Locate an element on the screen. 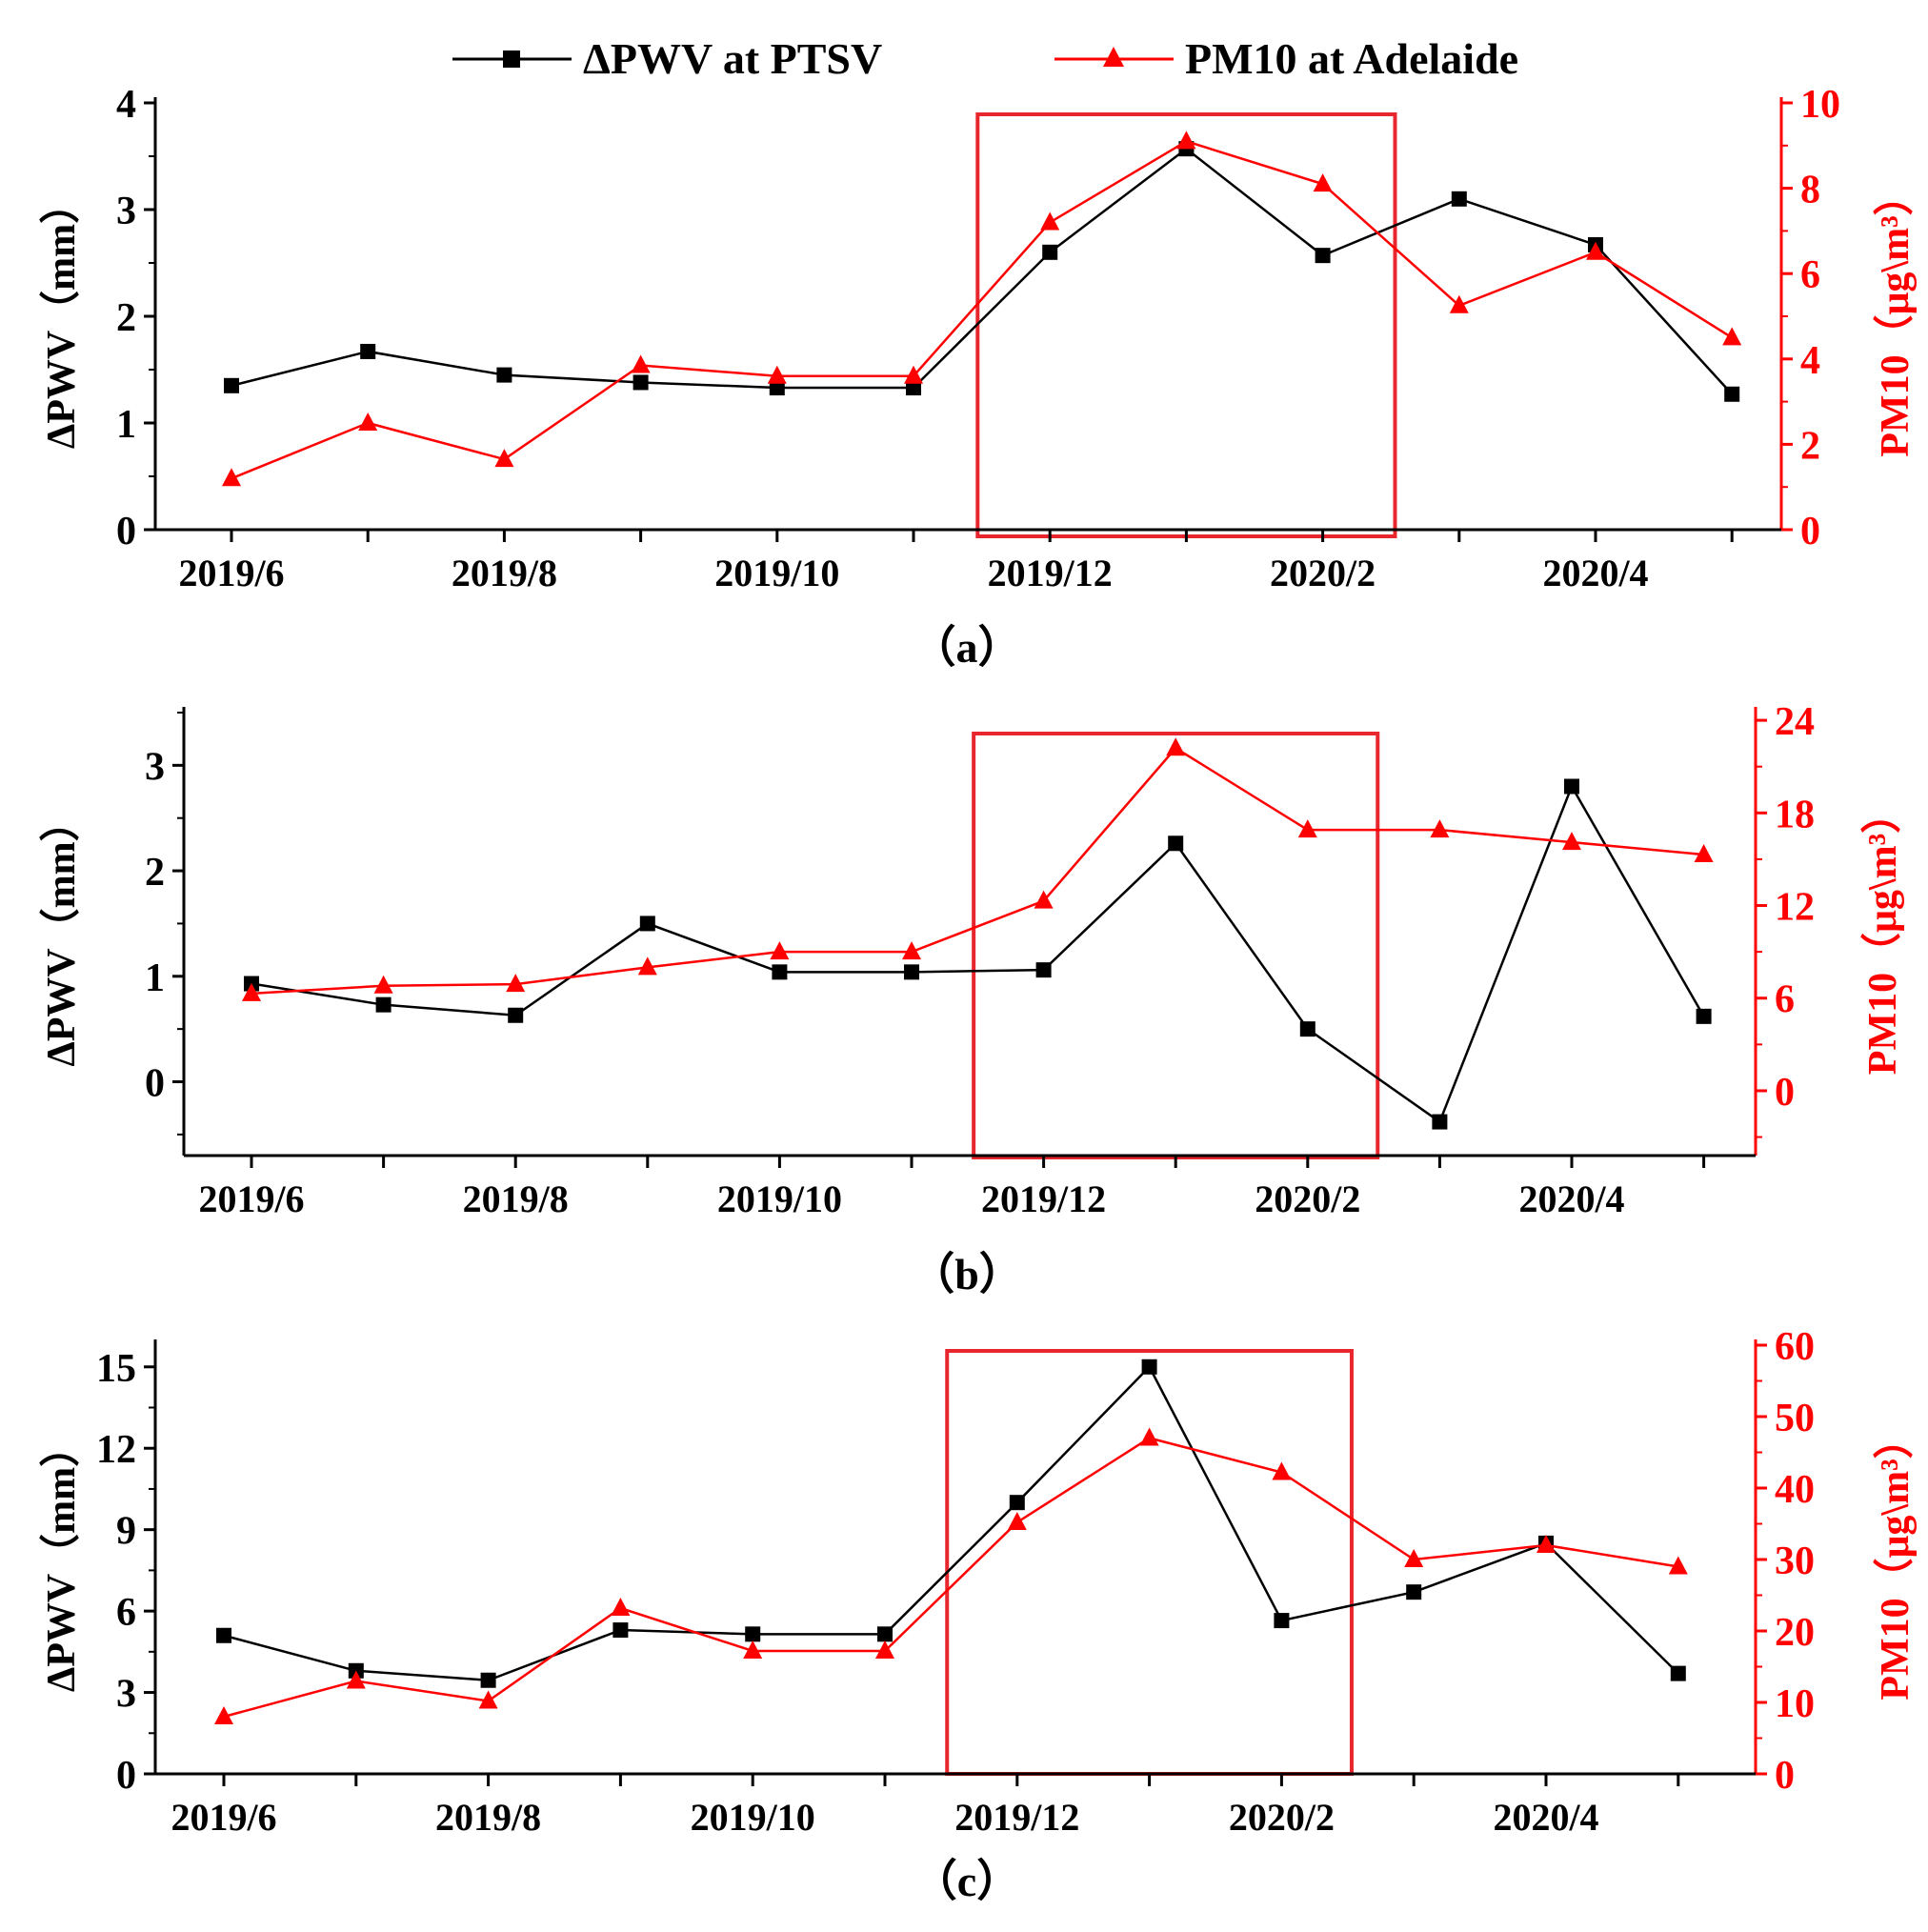 The image size is (1928, 1932). left-tick-label: 15 is located at coordinates (116, 1369).